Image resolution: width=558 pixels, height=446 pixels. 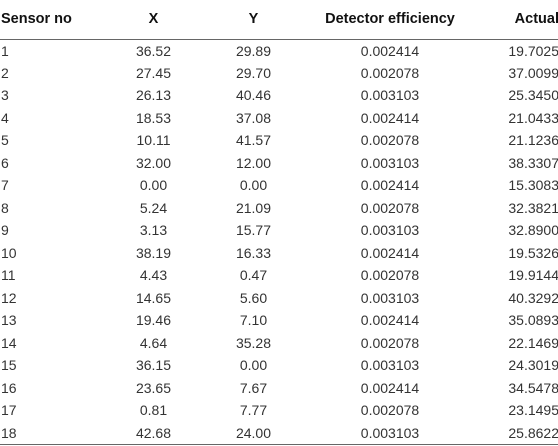 What do you see at coordinates (253, 50) in the screenshot?
I see `cell-y: 29.89` at bounding box center [253, 50].